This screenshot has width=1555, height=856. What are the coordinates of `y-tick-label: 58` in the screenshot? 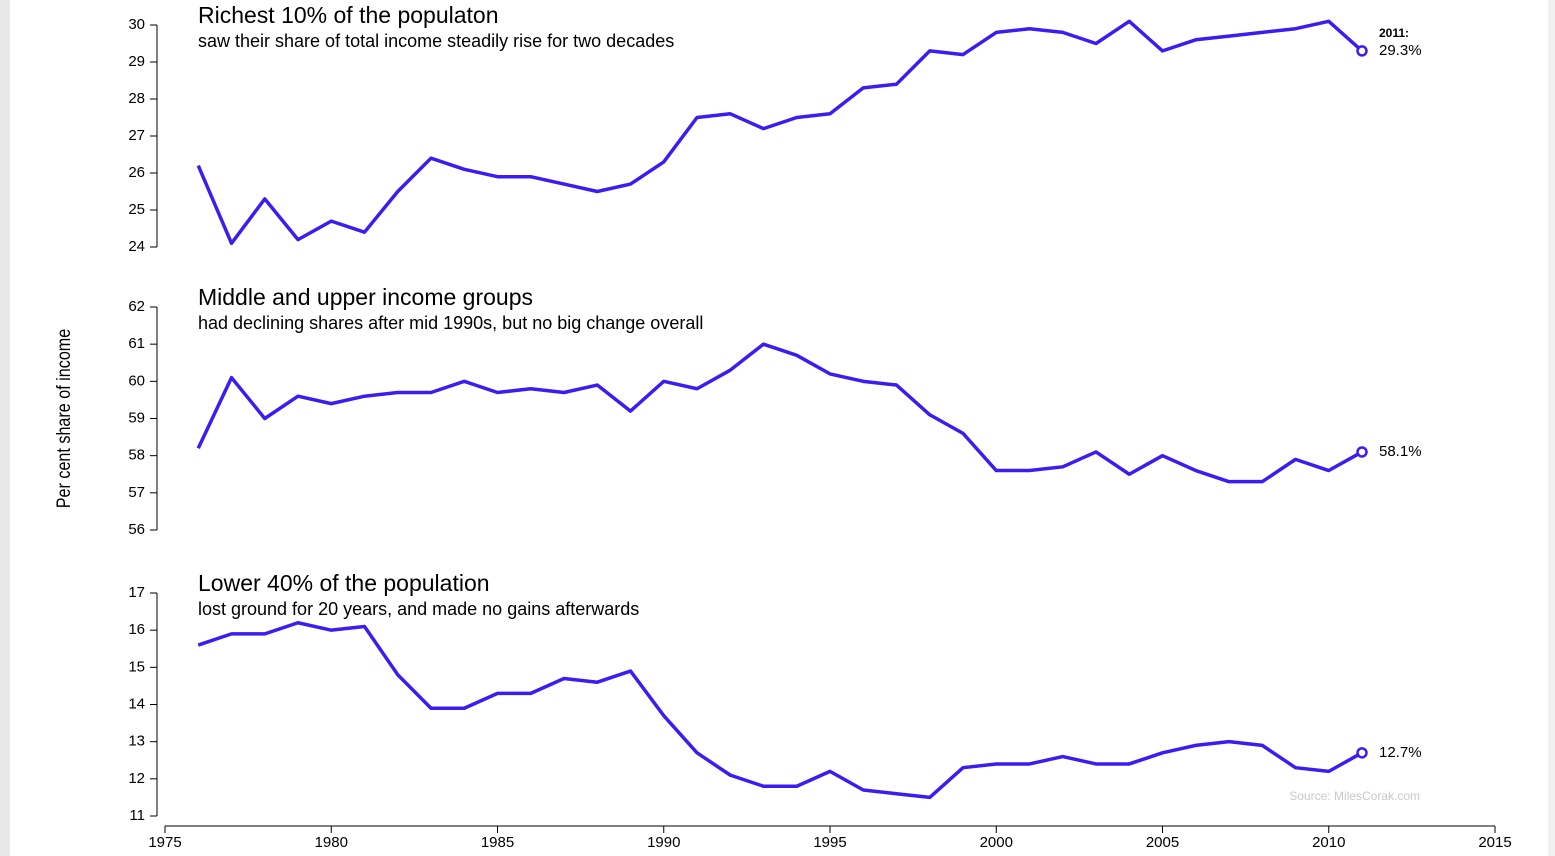 It's located at (136, 455).